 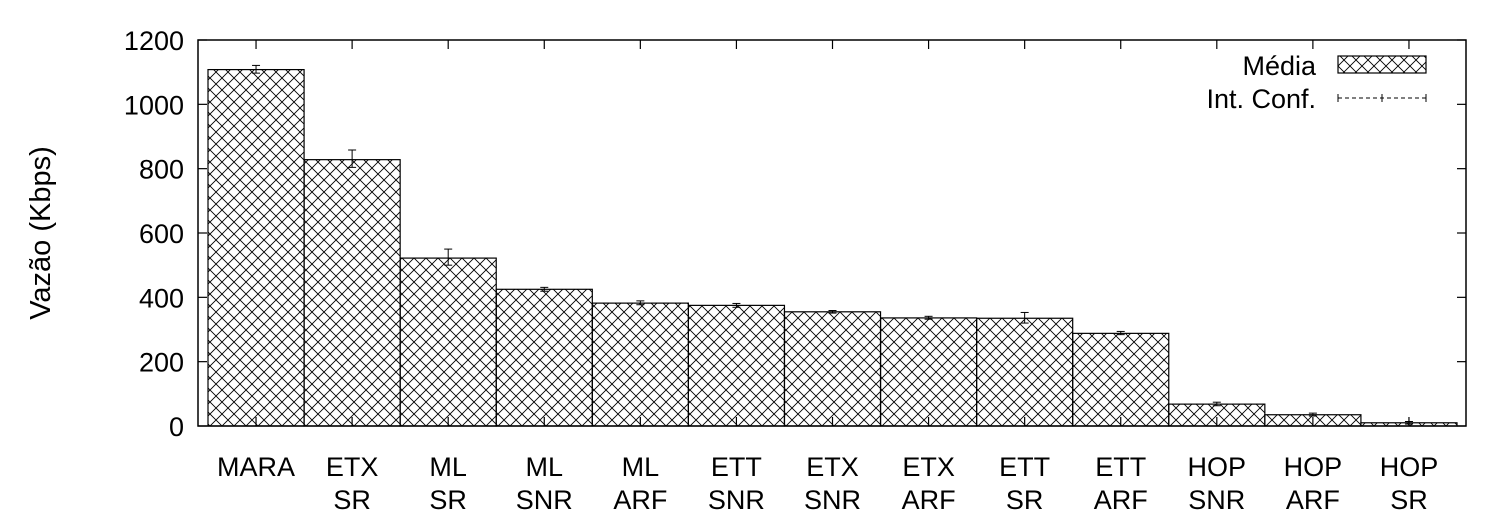 What do you see at coordinates (1279, 66) in the screenshot?
I see `legend-label-media: Média` at bounding box center [1279, 66].